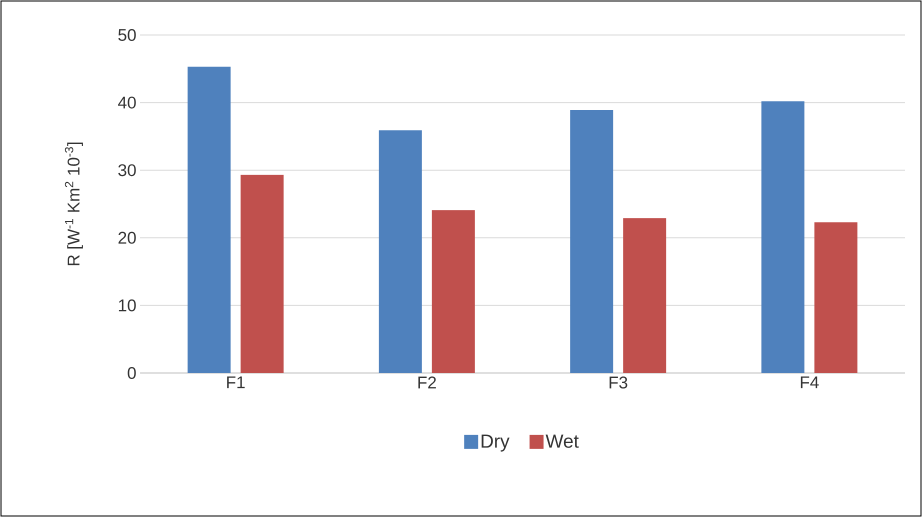 The width and height of the screenshot is (922, 517). I want to click on x-tick-label: F3, so click(619, 382).